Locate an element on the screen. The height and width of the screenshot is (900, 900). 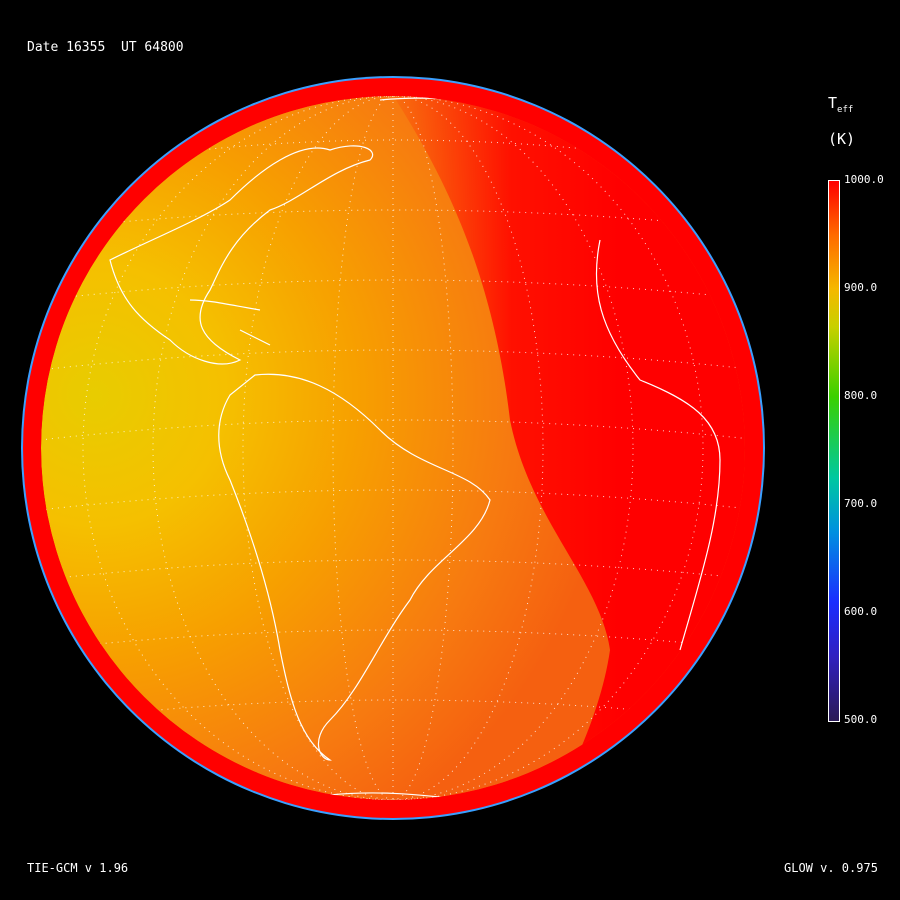
coast-caribbean is located at coordinates (230, 322).